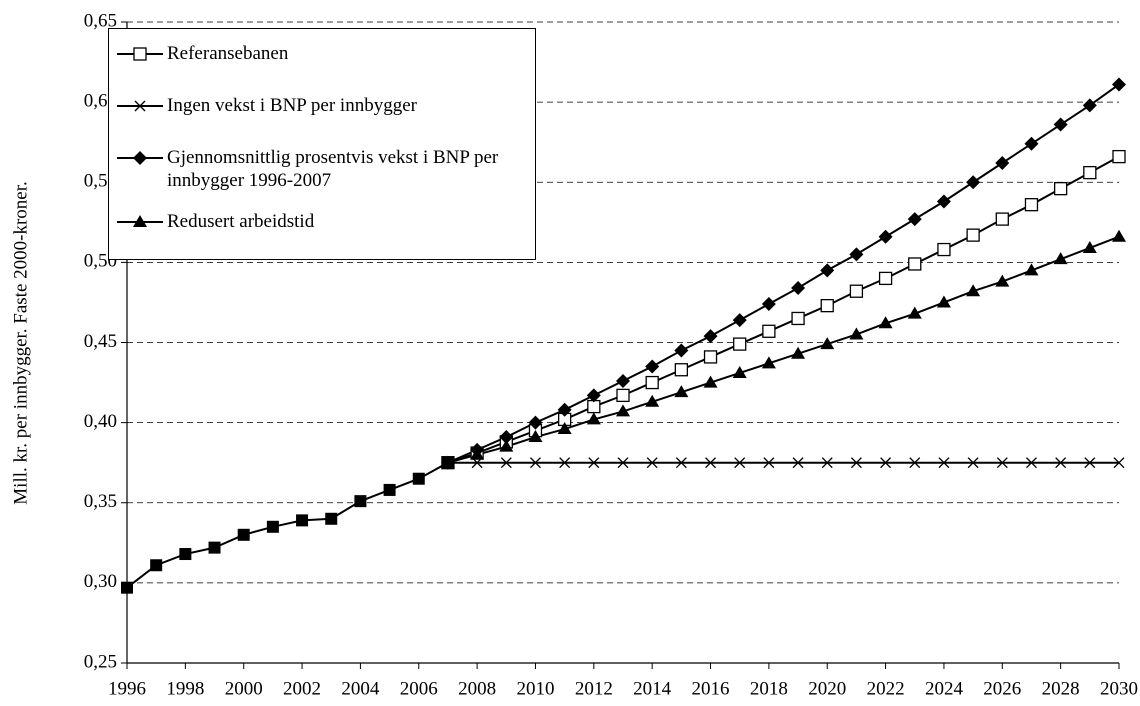 This screenshot has width=1140, height=706. What do you see at coordinates (477, 688) in the screenshot?
I see `x-tick-label: 2008` at bounding box center [477, 688].